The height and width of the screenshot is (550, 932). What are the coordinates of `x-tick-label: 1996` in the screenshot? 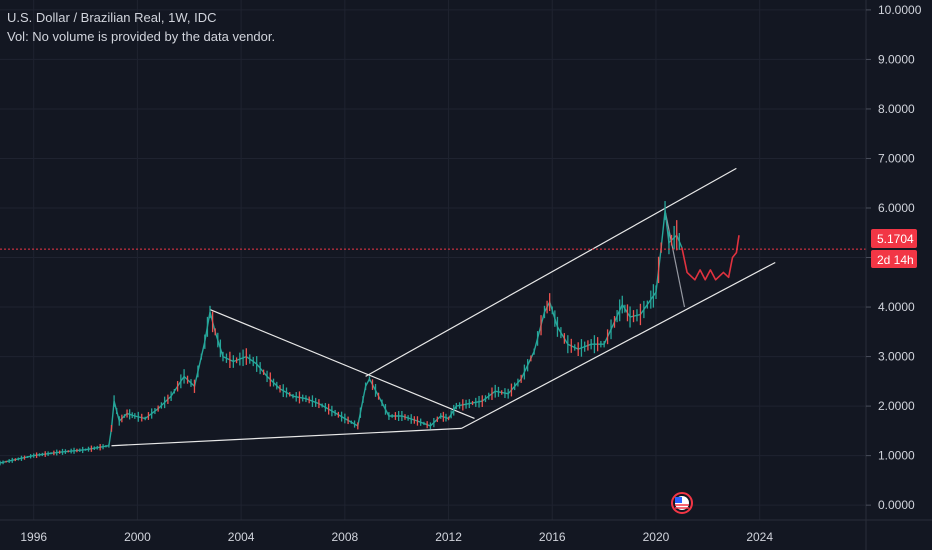 It's located at (33, 537).